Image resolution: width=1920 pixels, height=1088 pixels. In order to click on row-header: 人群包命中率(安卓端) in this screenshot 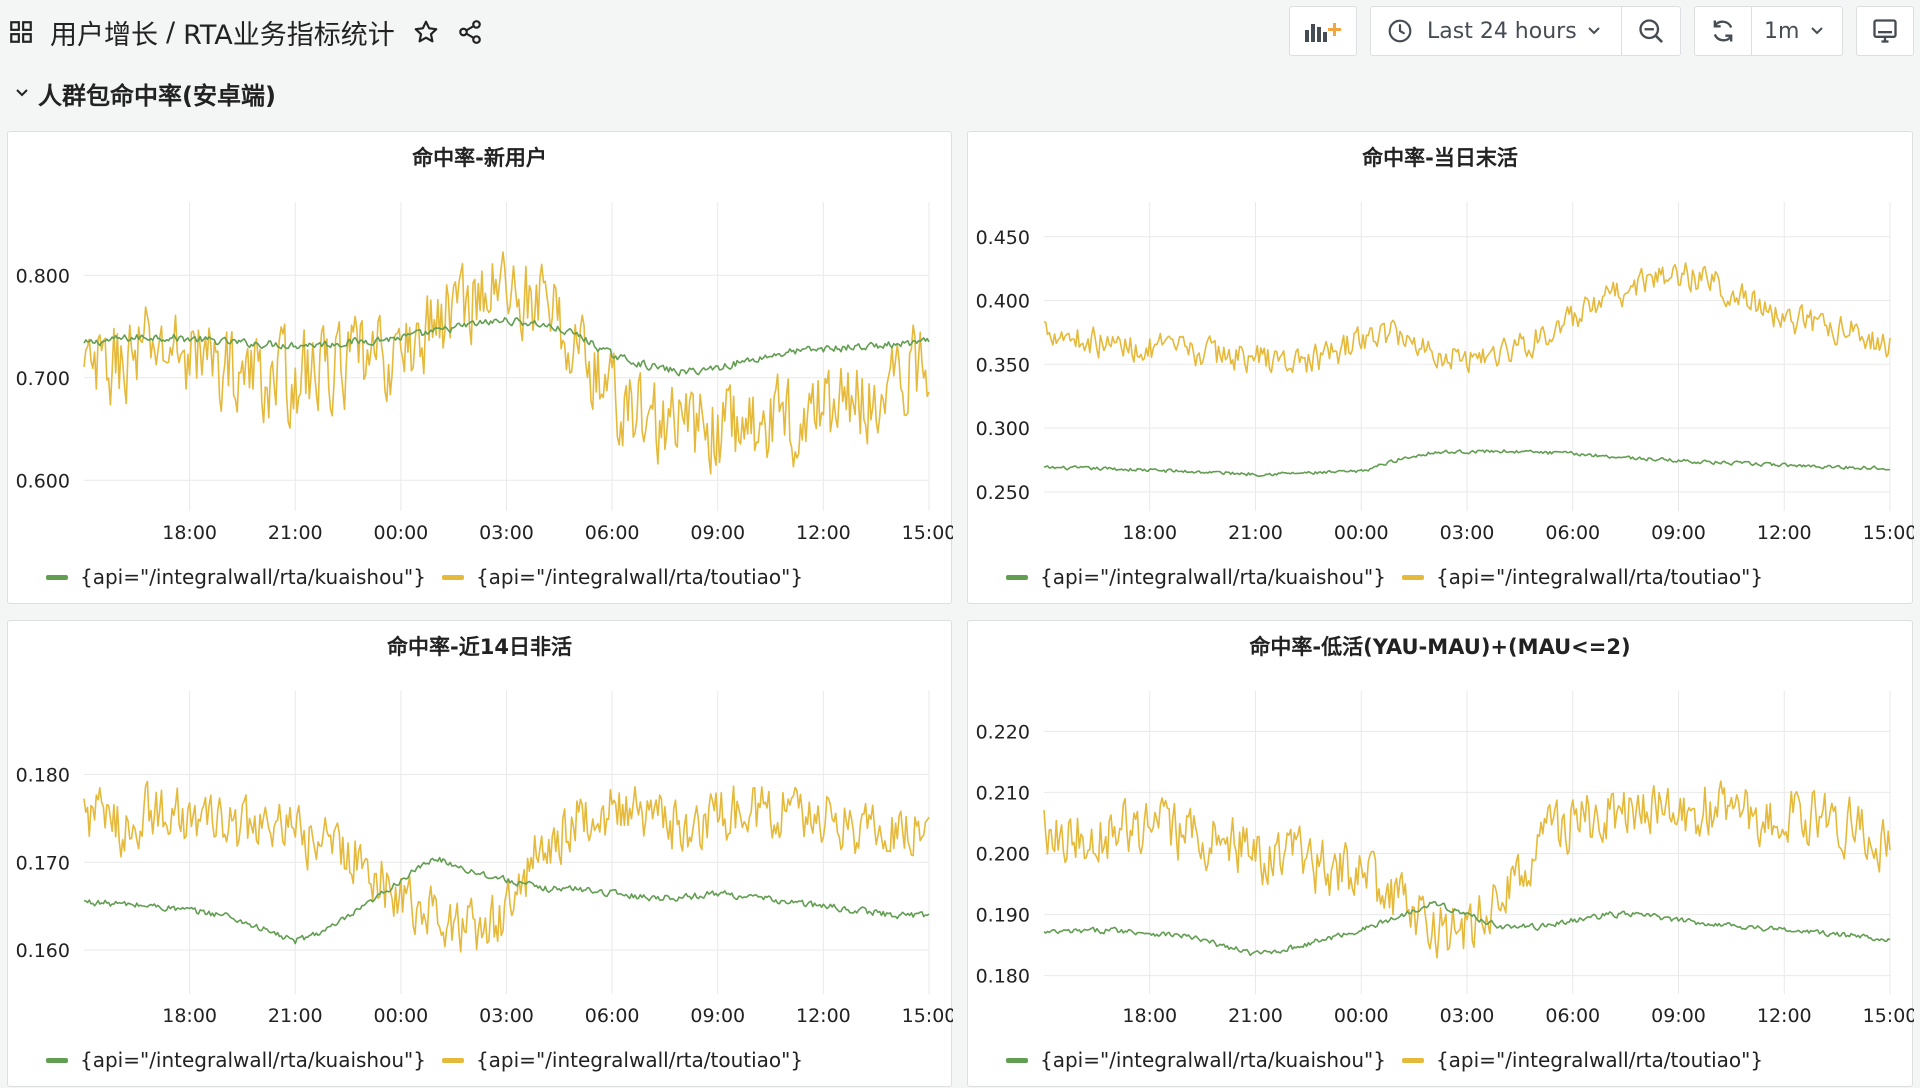, I will do `click(145, 94)`.